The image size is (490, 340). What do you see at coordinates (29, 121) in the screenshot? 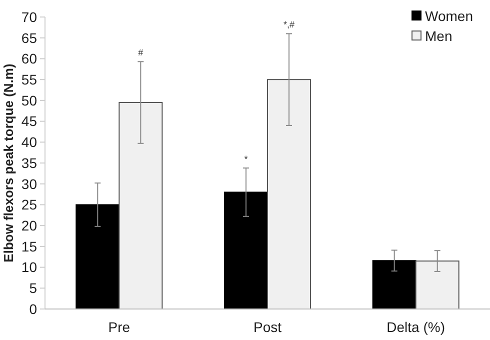
I see `y-tick-label: 45` at bounding box center [29, 121].